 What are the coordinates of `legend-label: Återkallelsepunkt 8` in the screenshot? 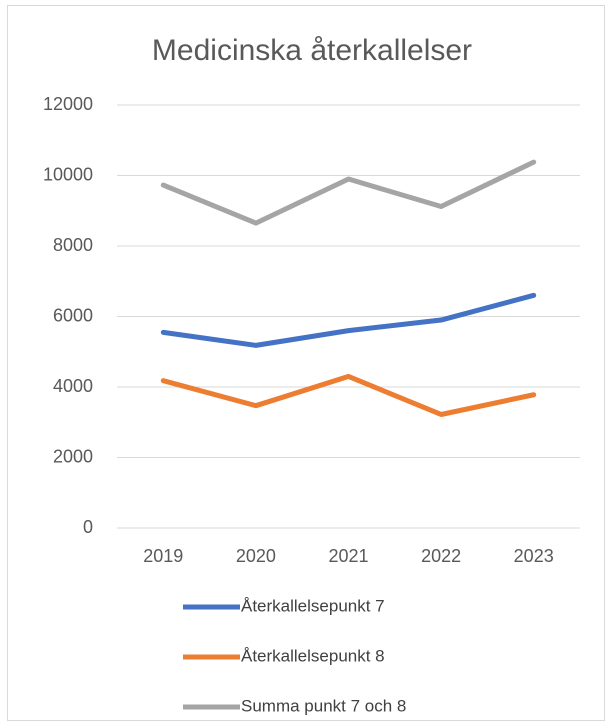 It's located at (313, 655).